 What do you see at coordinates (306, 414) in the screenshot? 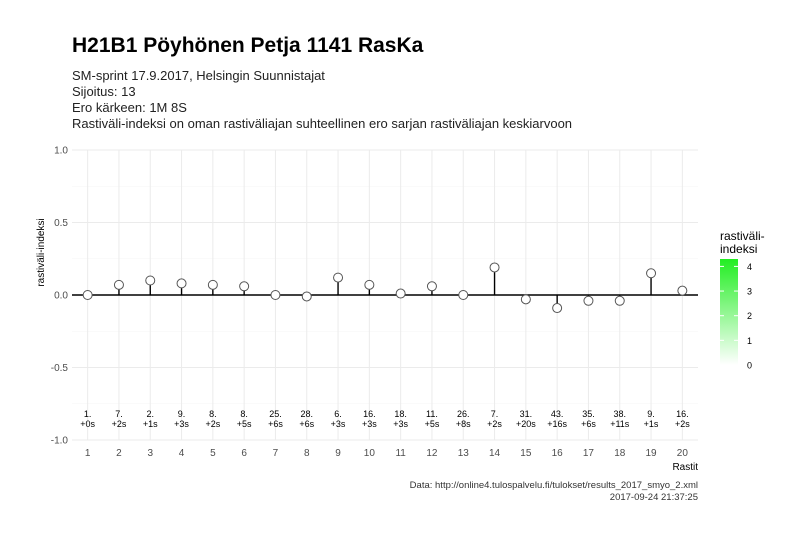
I see `data-label-rank: 28.` at bounding box center [306, 414].